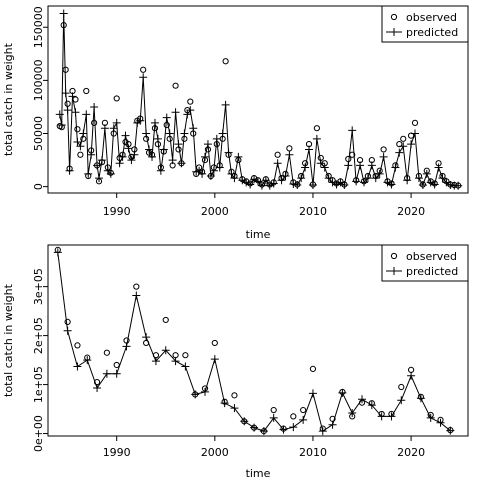 The image size is (480, 480). Describe the element at coordinates (431, 256) in the screenshot. I see `legend-observed-label: observed` at that location.